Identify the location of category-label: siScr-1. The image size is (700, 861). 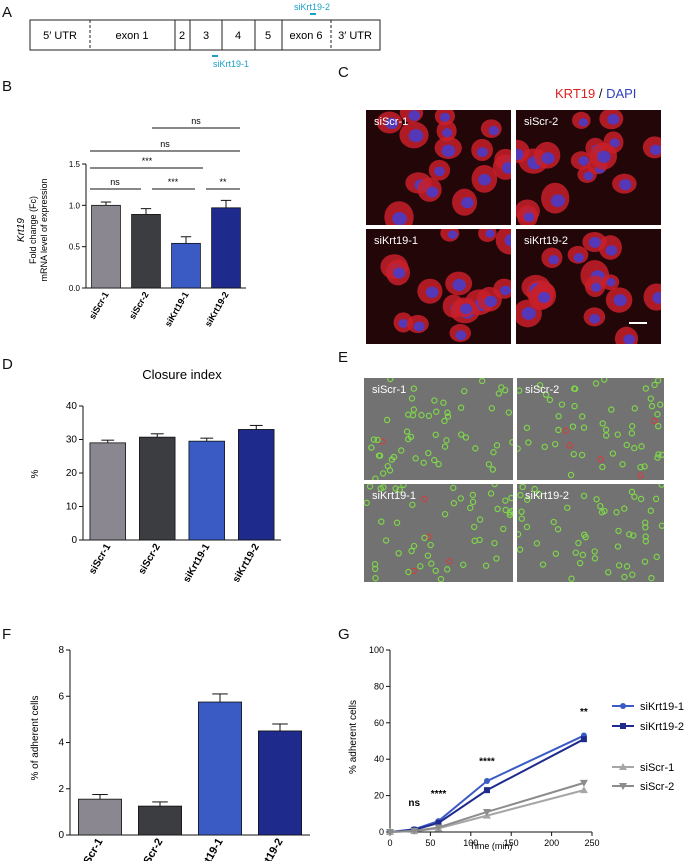
(91, 849).